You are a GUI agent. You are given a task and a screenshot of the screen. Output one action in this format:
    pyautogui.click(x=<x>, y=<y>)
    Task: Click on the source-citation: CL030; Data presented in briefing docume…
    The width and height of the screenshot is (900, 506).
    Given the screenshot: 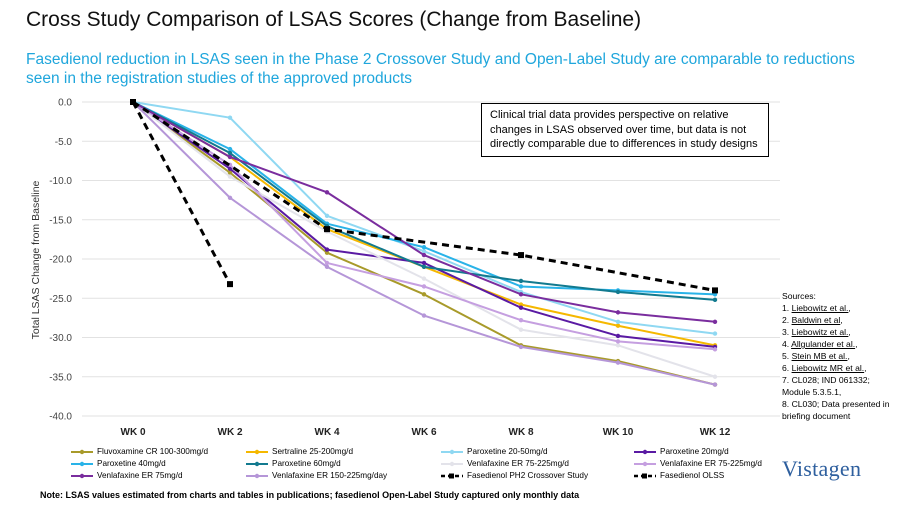 What is the action you would take?
    pyautogui.click(x=836, y=410)
    